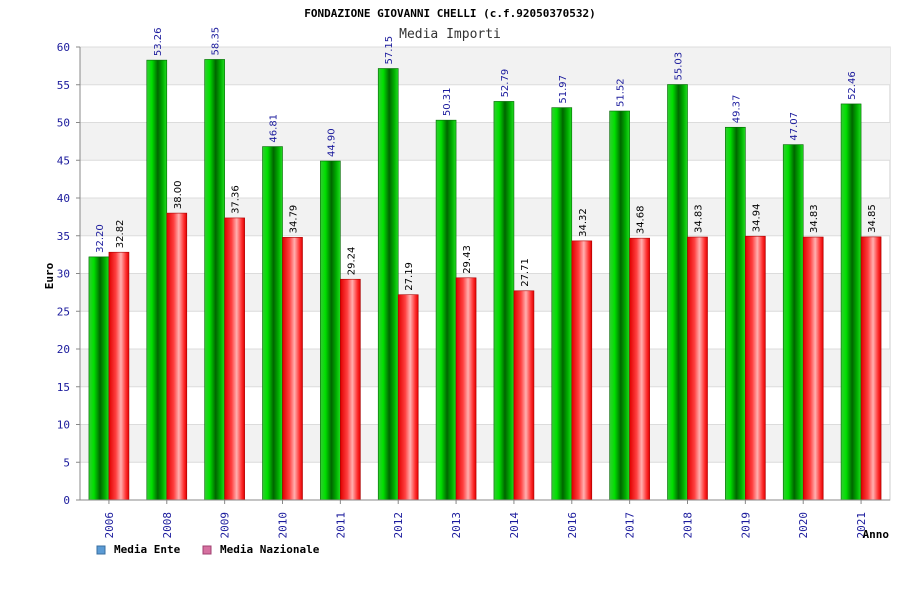  Describe the element at coordinates (120, 234) in the screenshot. I see `data-label: 32.82` at that location.